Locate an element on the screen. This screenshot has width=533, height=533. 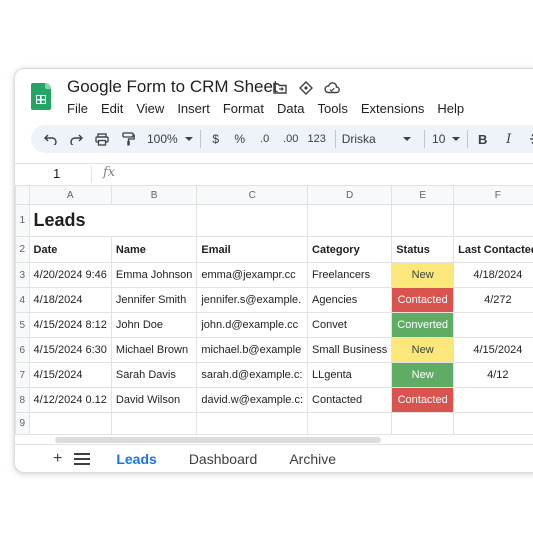
row-header: 9 is located at coordinates (22, 423).